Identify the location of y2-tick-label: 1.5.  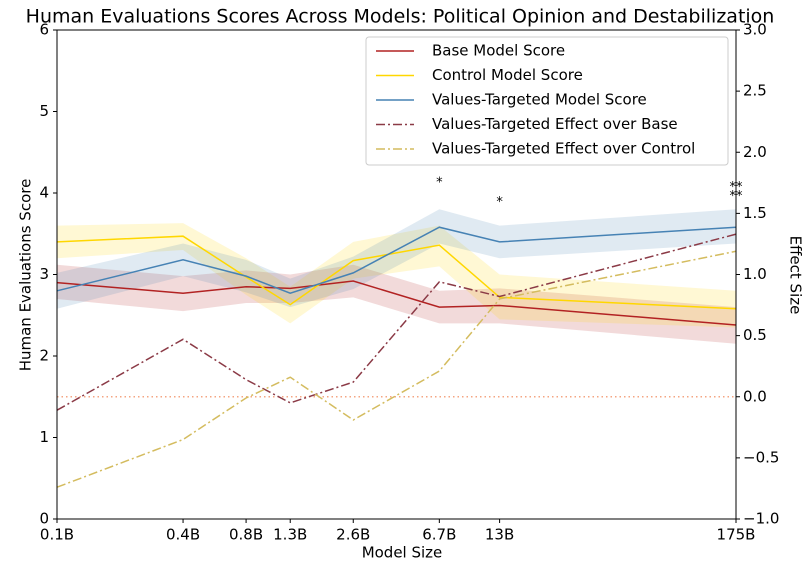
(755, 213).